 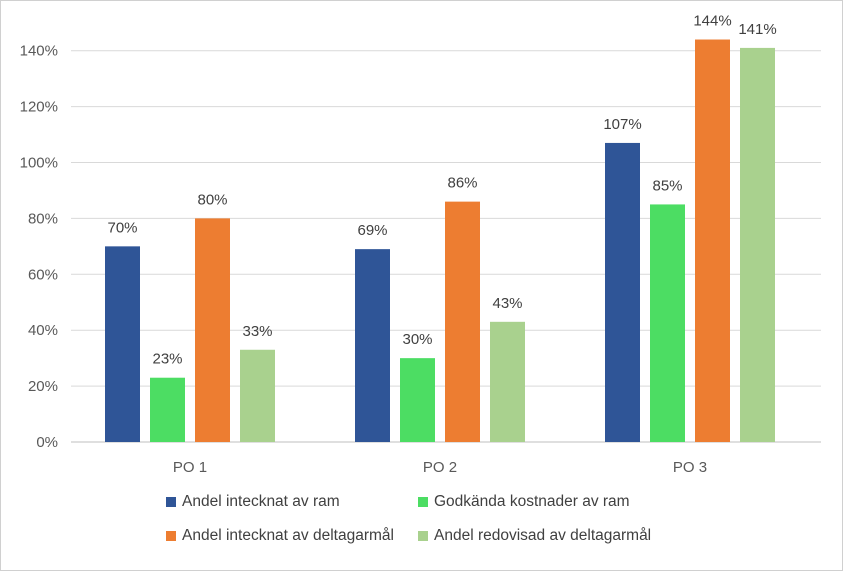 I want to click on data-label: 144%, so click(x=712, y=21).